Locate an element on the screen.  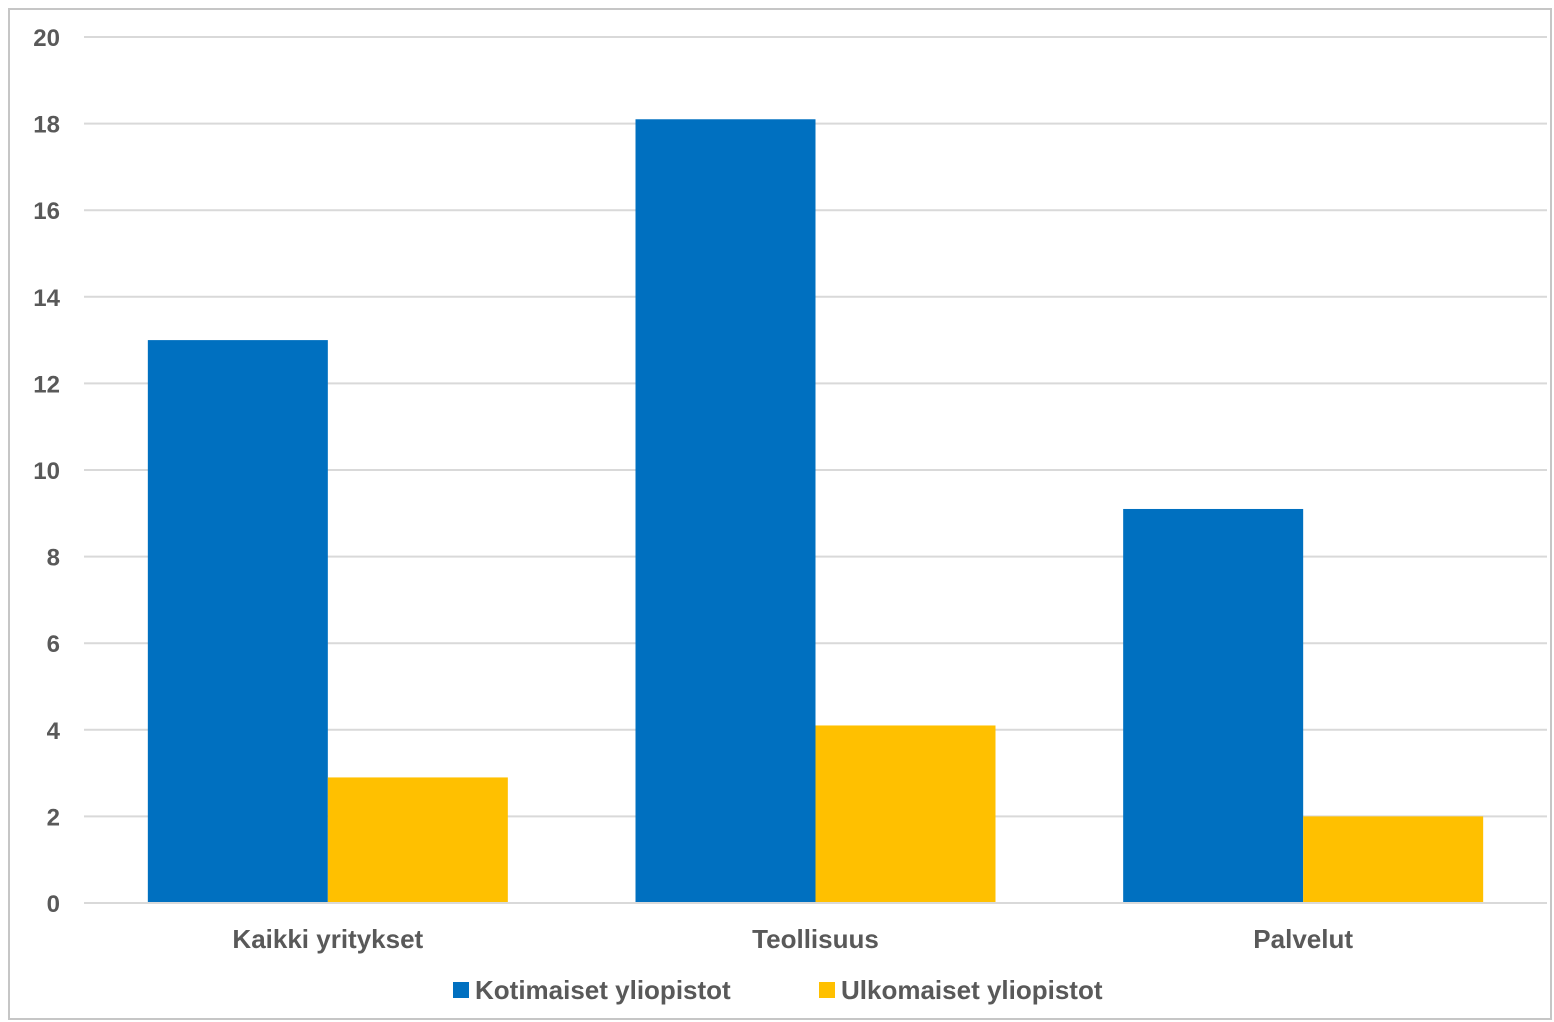
y-tick-label: 14 is located at coordinates (46, 298).